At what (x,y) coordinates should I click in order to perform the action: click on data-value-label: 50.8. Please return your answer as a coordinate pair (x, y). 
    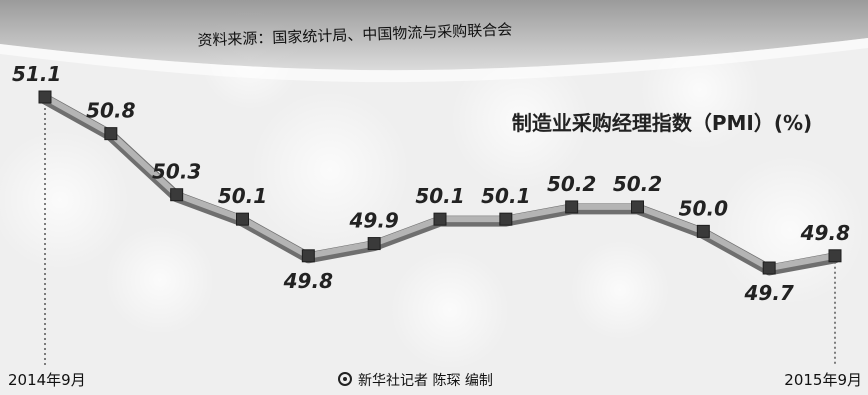
    Looking at the image, I should click on (110, 111).